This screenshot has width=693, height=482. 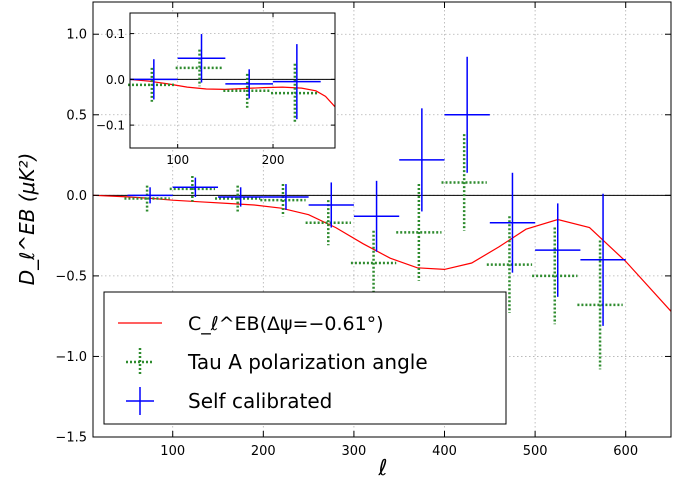 What do you see at coordinates (110, 126) in the screenshot?
I see `inset-ytick-label-0: −0.1` at bounding box center [110, 126].